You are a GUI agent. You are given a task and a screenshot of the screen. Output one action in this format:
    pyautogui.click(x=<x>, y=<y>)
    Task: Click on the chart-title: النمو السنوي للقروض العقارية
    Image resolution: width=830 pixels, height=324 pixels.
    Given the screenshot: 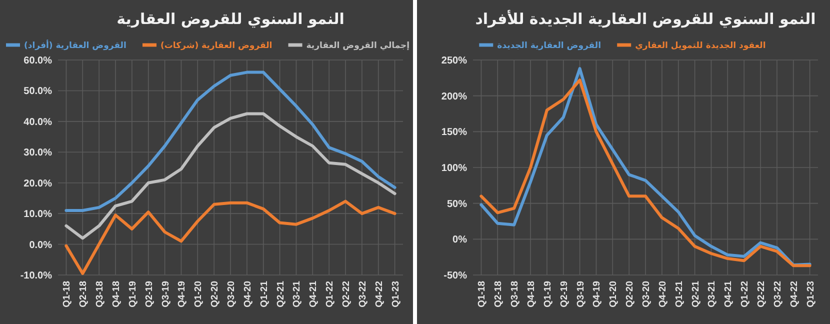 What is the action you would take?
    pyautogui.click(x=230, y=19)
    